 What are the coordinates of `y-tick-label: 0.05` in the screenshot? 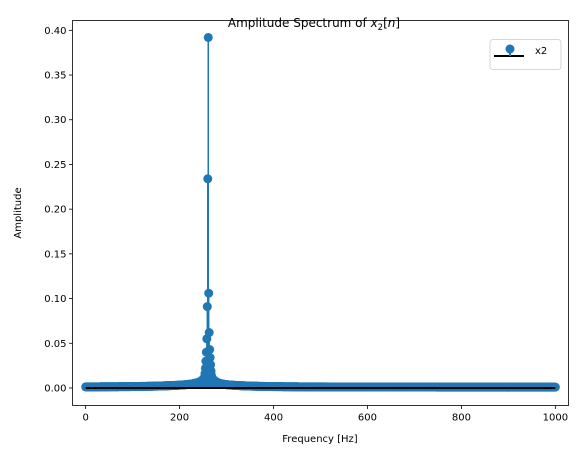 It's located at (55, 344).